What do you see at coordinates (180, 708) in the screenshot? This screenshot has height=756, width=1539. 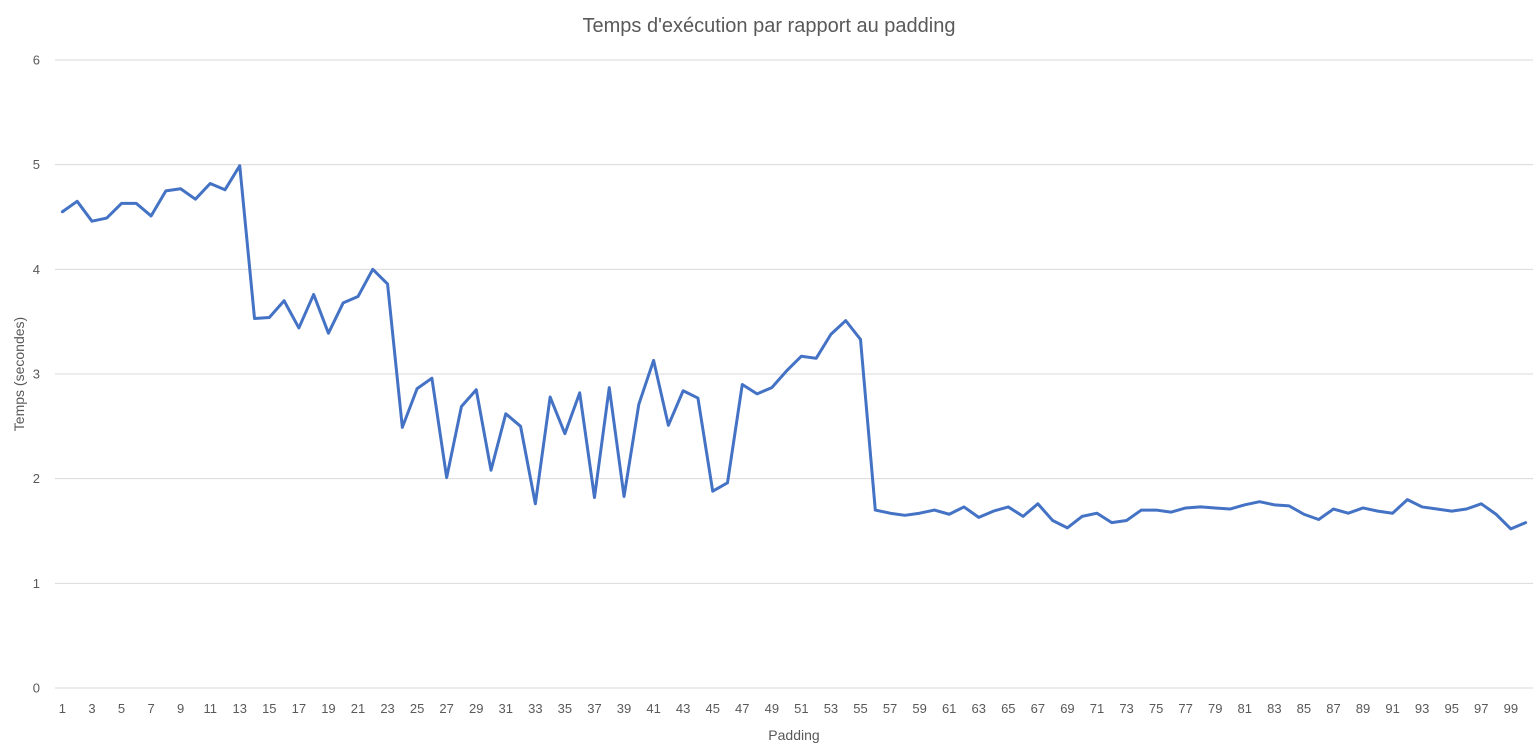 I see `x-tick-label: 9` at bounding box center [180, 708].